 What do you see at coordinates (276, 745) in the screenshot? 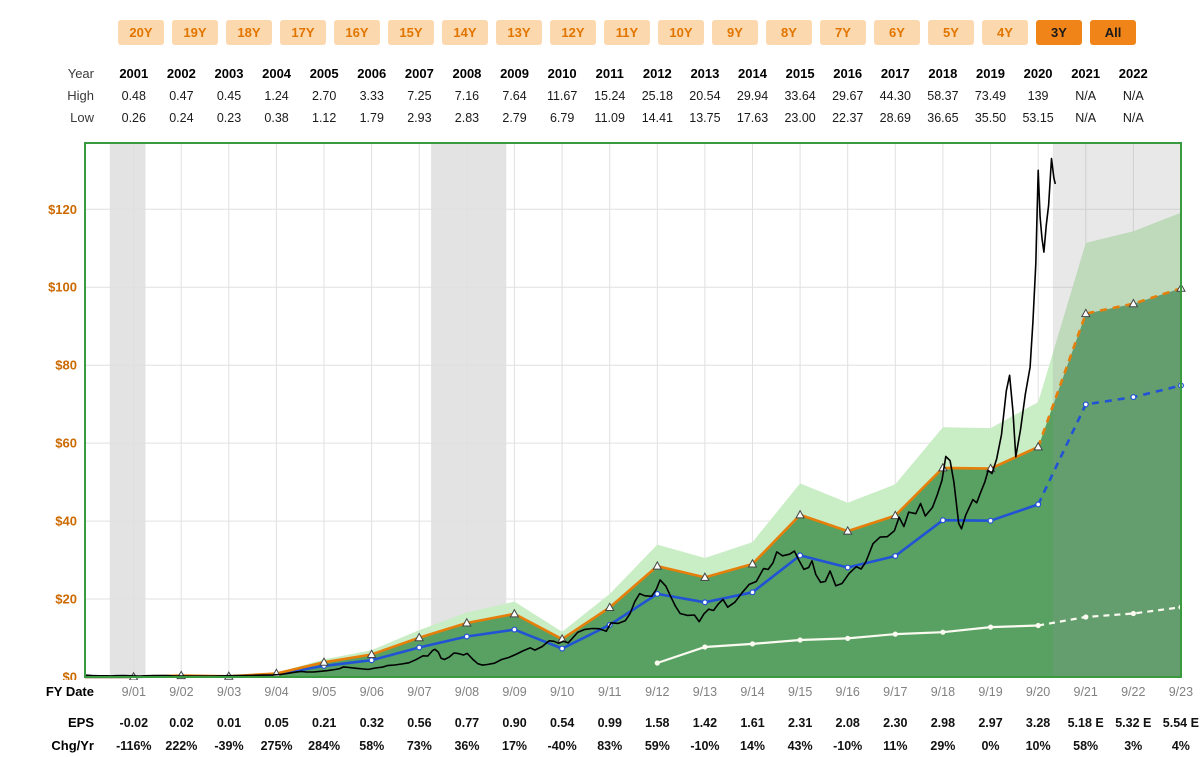
I see `chg-yr-cell: 275%` at bounding box center [276, 745].